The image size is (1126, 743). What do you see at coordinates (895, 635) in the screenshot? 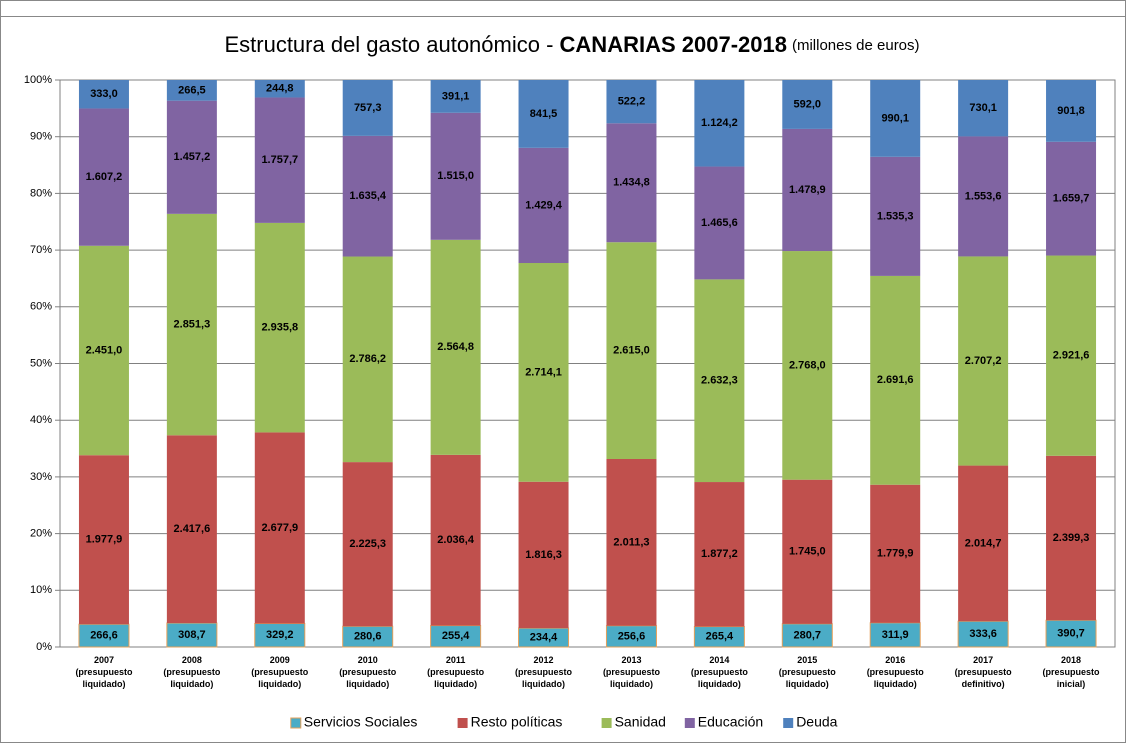
I see `data-label: 311,9` at bounding box center [895, 635].